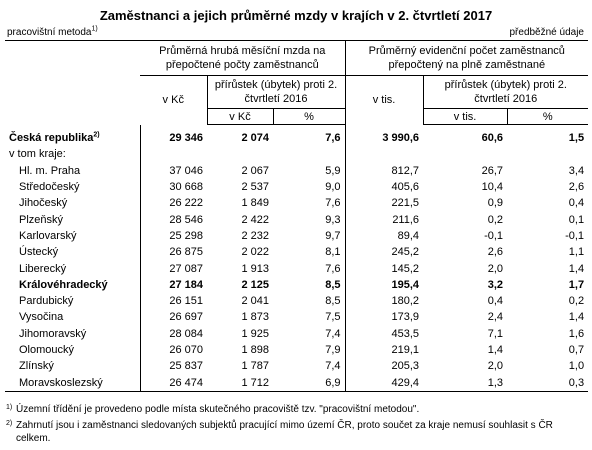 This screenshot has width=592, height=450. Describe the element at coordinates (255, 317) in the screenshot. I see `cell-wage-chg: 1 873` at that location.